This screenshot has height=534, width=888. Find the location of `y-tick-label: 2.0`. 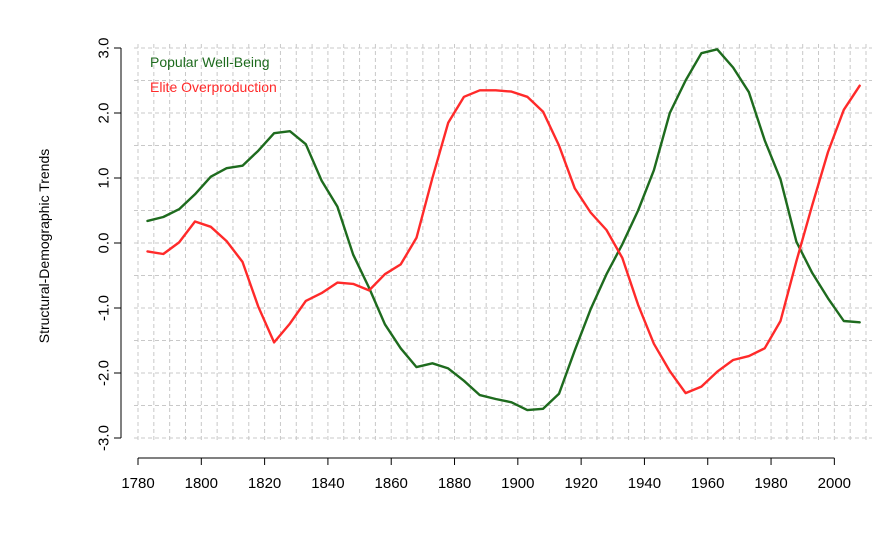

y-tick-label: 2.0 is located at coordinates (104, 113).